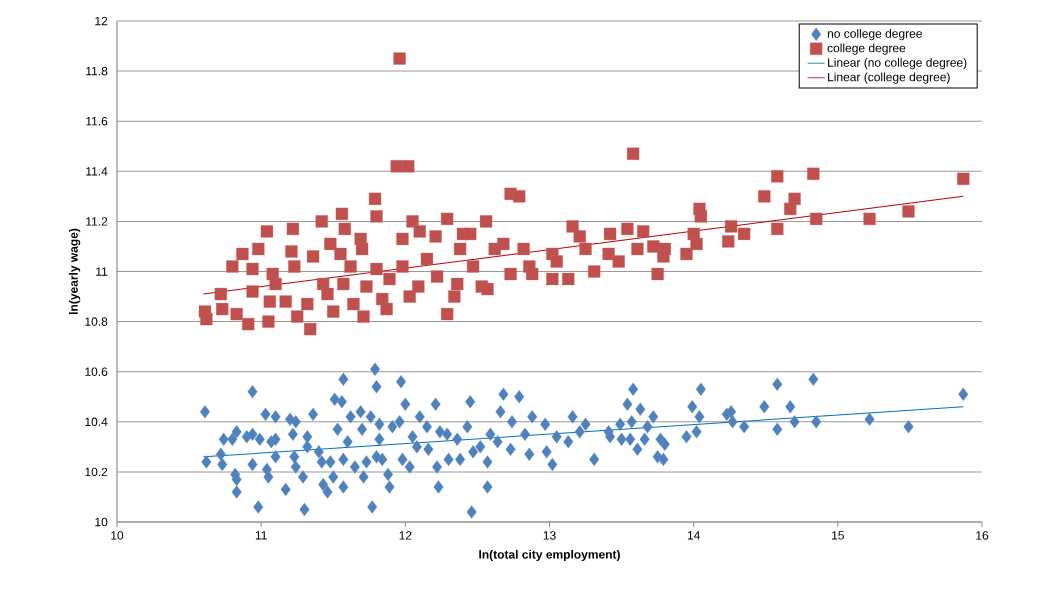 This screenshot has width=1042, height=592. I want to click on y-tick-label: 10.4, so click(96, 422).